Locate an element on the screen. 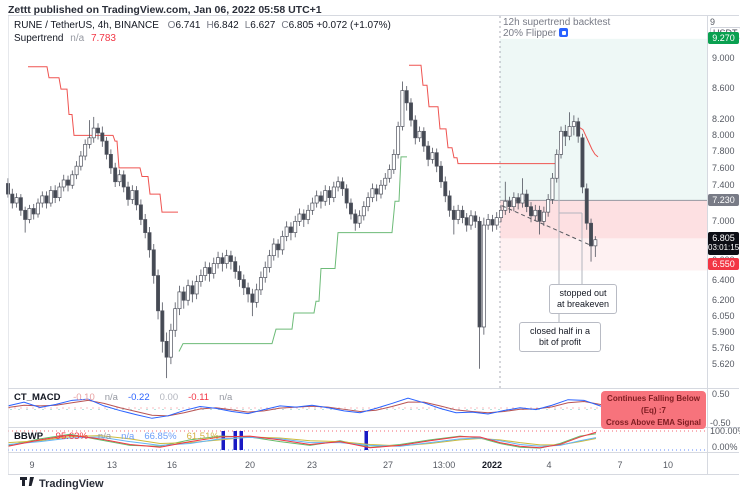 This screenshot has height=491, width=740. stop-price-label: 6.550 is located at coordinates (723, 264).